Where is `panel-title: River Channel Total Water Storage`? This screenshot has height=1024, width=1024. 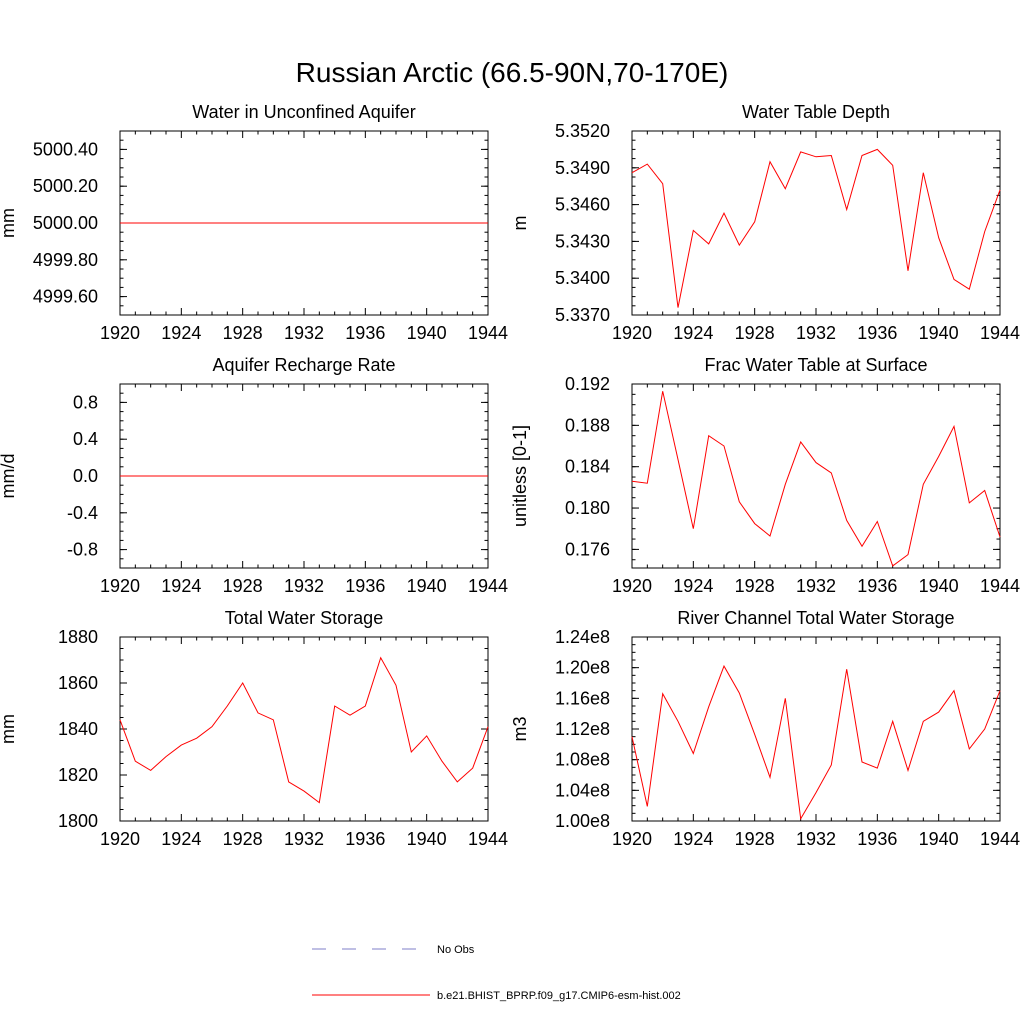
panel-title: River Channel Total Water Storage is located at coordinates (815, 618).